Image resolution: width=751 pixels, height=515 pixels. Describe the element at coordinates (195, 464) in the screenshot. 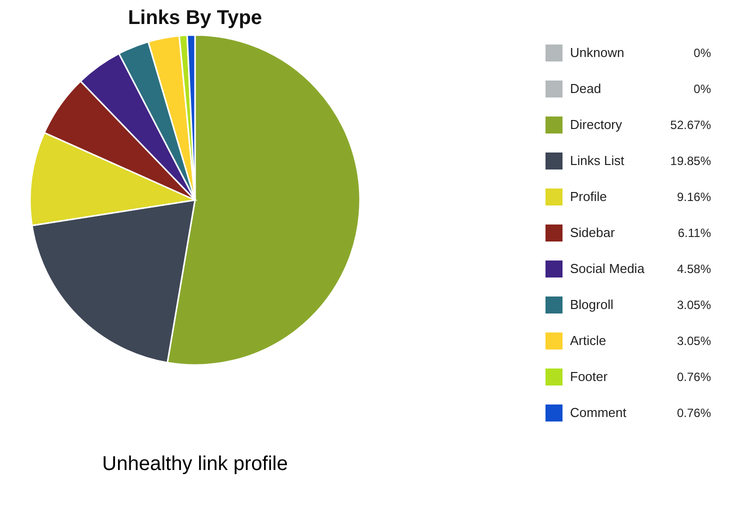

I see `text: Unhealthy link profile` at that location.